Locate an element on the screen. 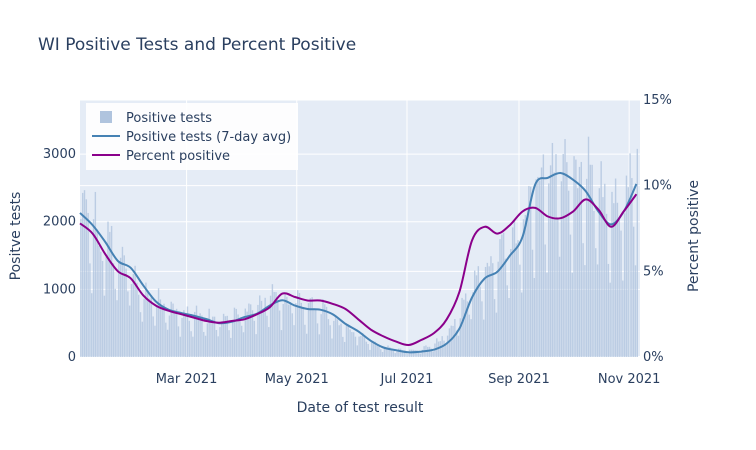 The height and width of the screenshot is (450, 756). legend-label-avg: Positive tests (7-day avg) is located at coordinates (208, 137).